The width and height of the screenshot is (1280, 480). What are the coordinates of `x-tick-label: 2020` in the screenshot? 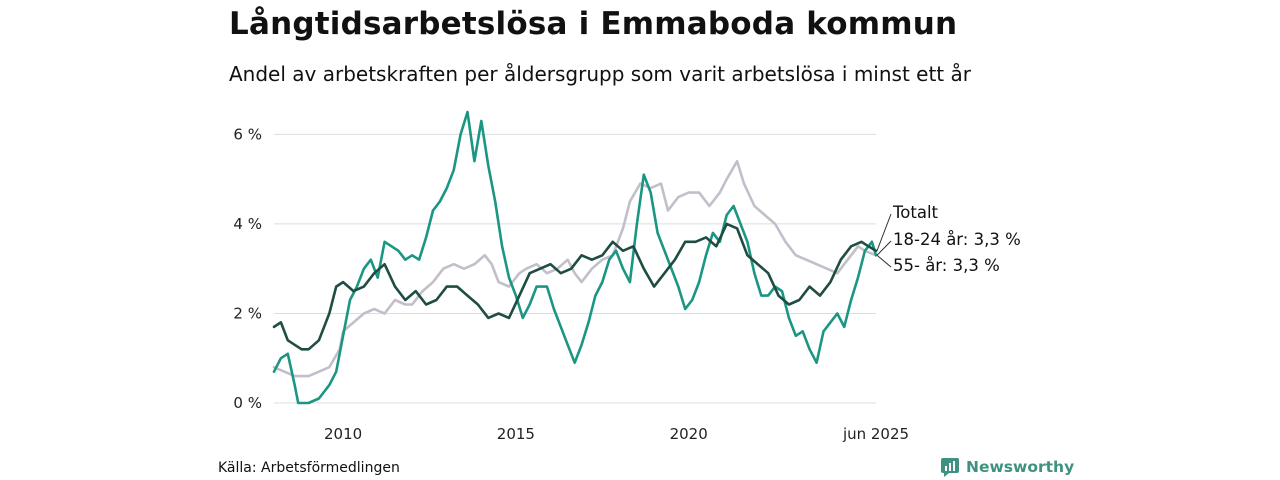 It's located at (689, 434).